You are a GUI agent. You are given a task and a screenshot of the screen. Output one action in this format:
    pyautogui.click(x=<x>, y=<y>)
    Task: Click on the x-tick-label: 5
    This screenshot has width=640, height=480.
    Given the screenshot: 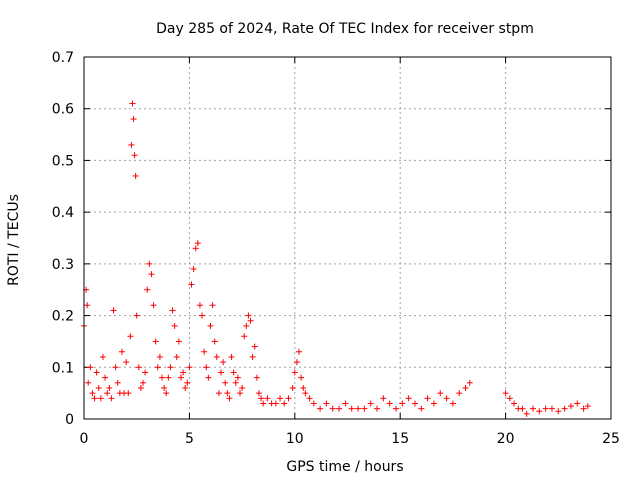 What is the action you would take?
    pyautogui.click(x=189, y=439)
    